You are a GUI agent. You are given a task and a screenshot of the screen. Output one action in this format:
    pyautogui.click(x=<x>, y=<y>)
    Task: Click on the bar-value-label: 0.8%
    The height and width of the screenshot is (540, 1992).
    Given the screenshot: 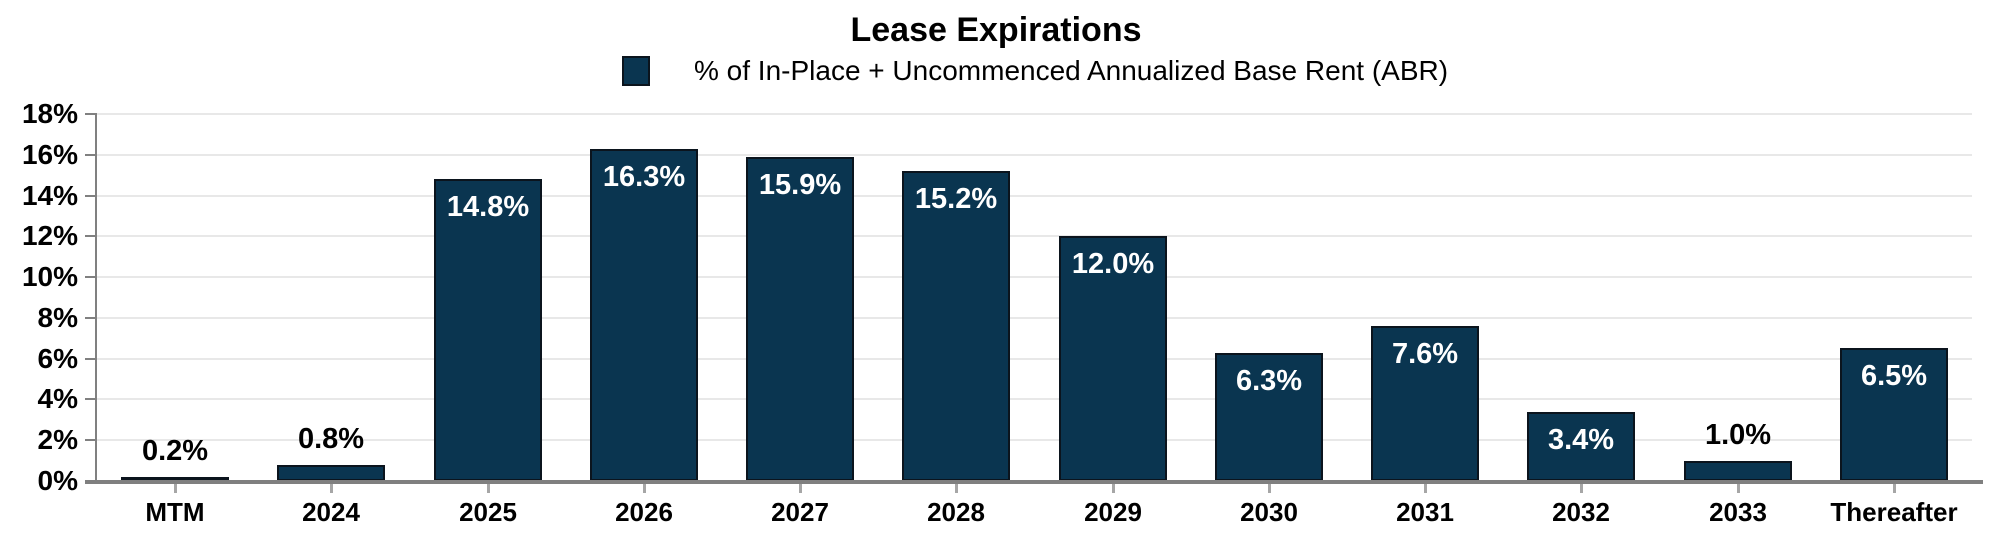 What is the action you would take?
    pyautogui.click(x=331, y=439)
    